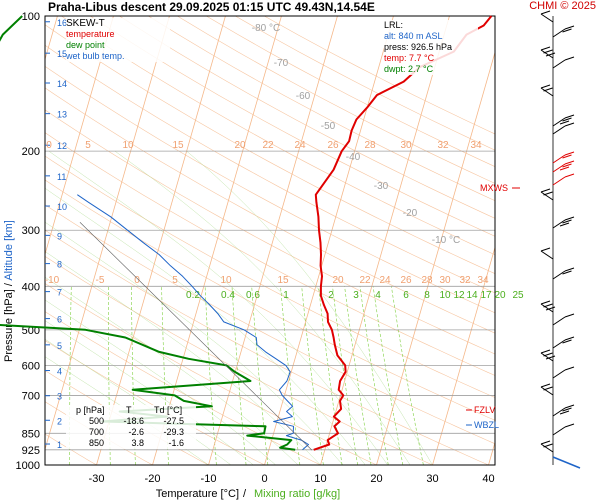 The width and height of the screenshot is (600, 500). I want to click on cell-t: 3.8, so click(137, 443).